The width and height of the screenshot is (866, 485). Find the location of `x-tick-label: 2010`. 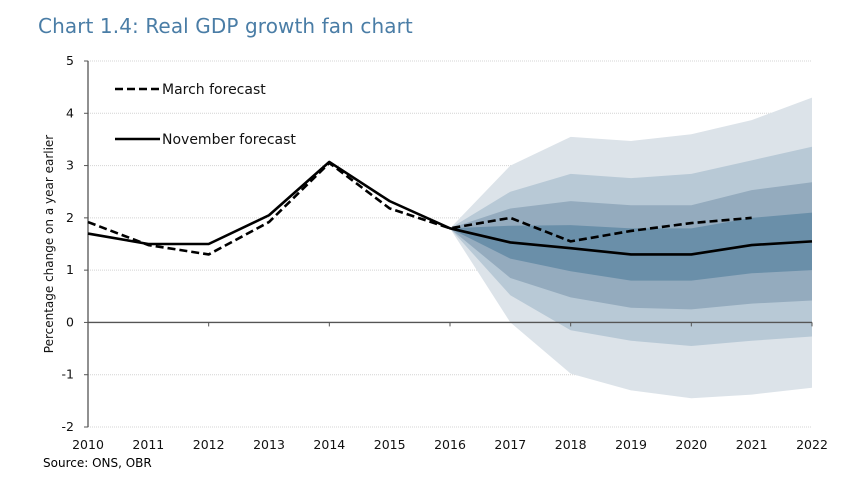

x-tick-label: 2010 is located at coordinates (88, 444).